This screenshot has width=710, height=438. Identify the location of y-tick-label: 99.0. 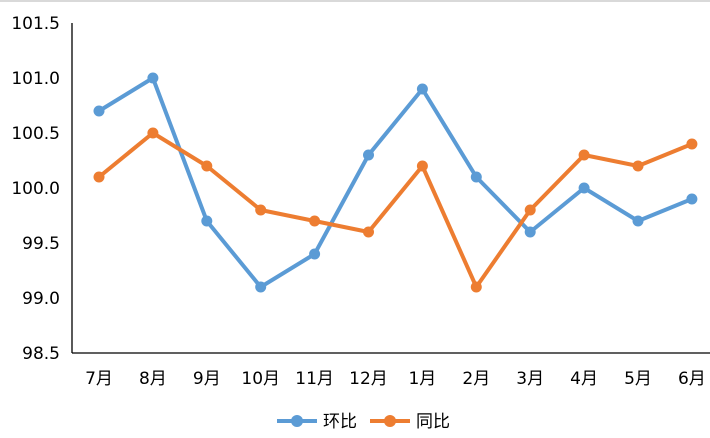
(41, 299).